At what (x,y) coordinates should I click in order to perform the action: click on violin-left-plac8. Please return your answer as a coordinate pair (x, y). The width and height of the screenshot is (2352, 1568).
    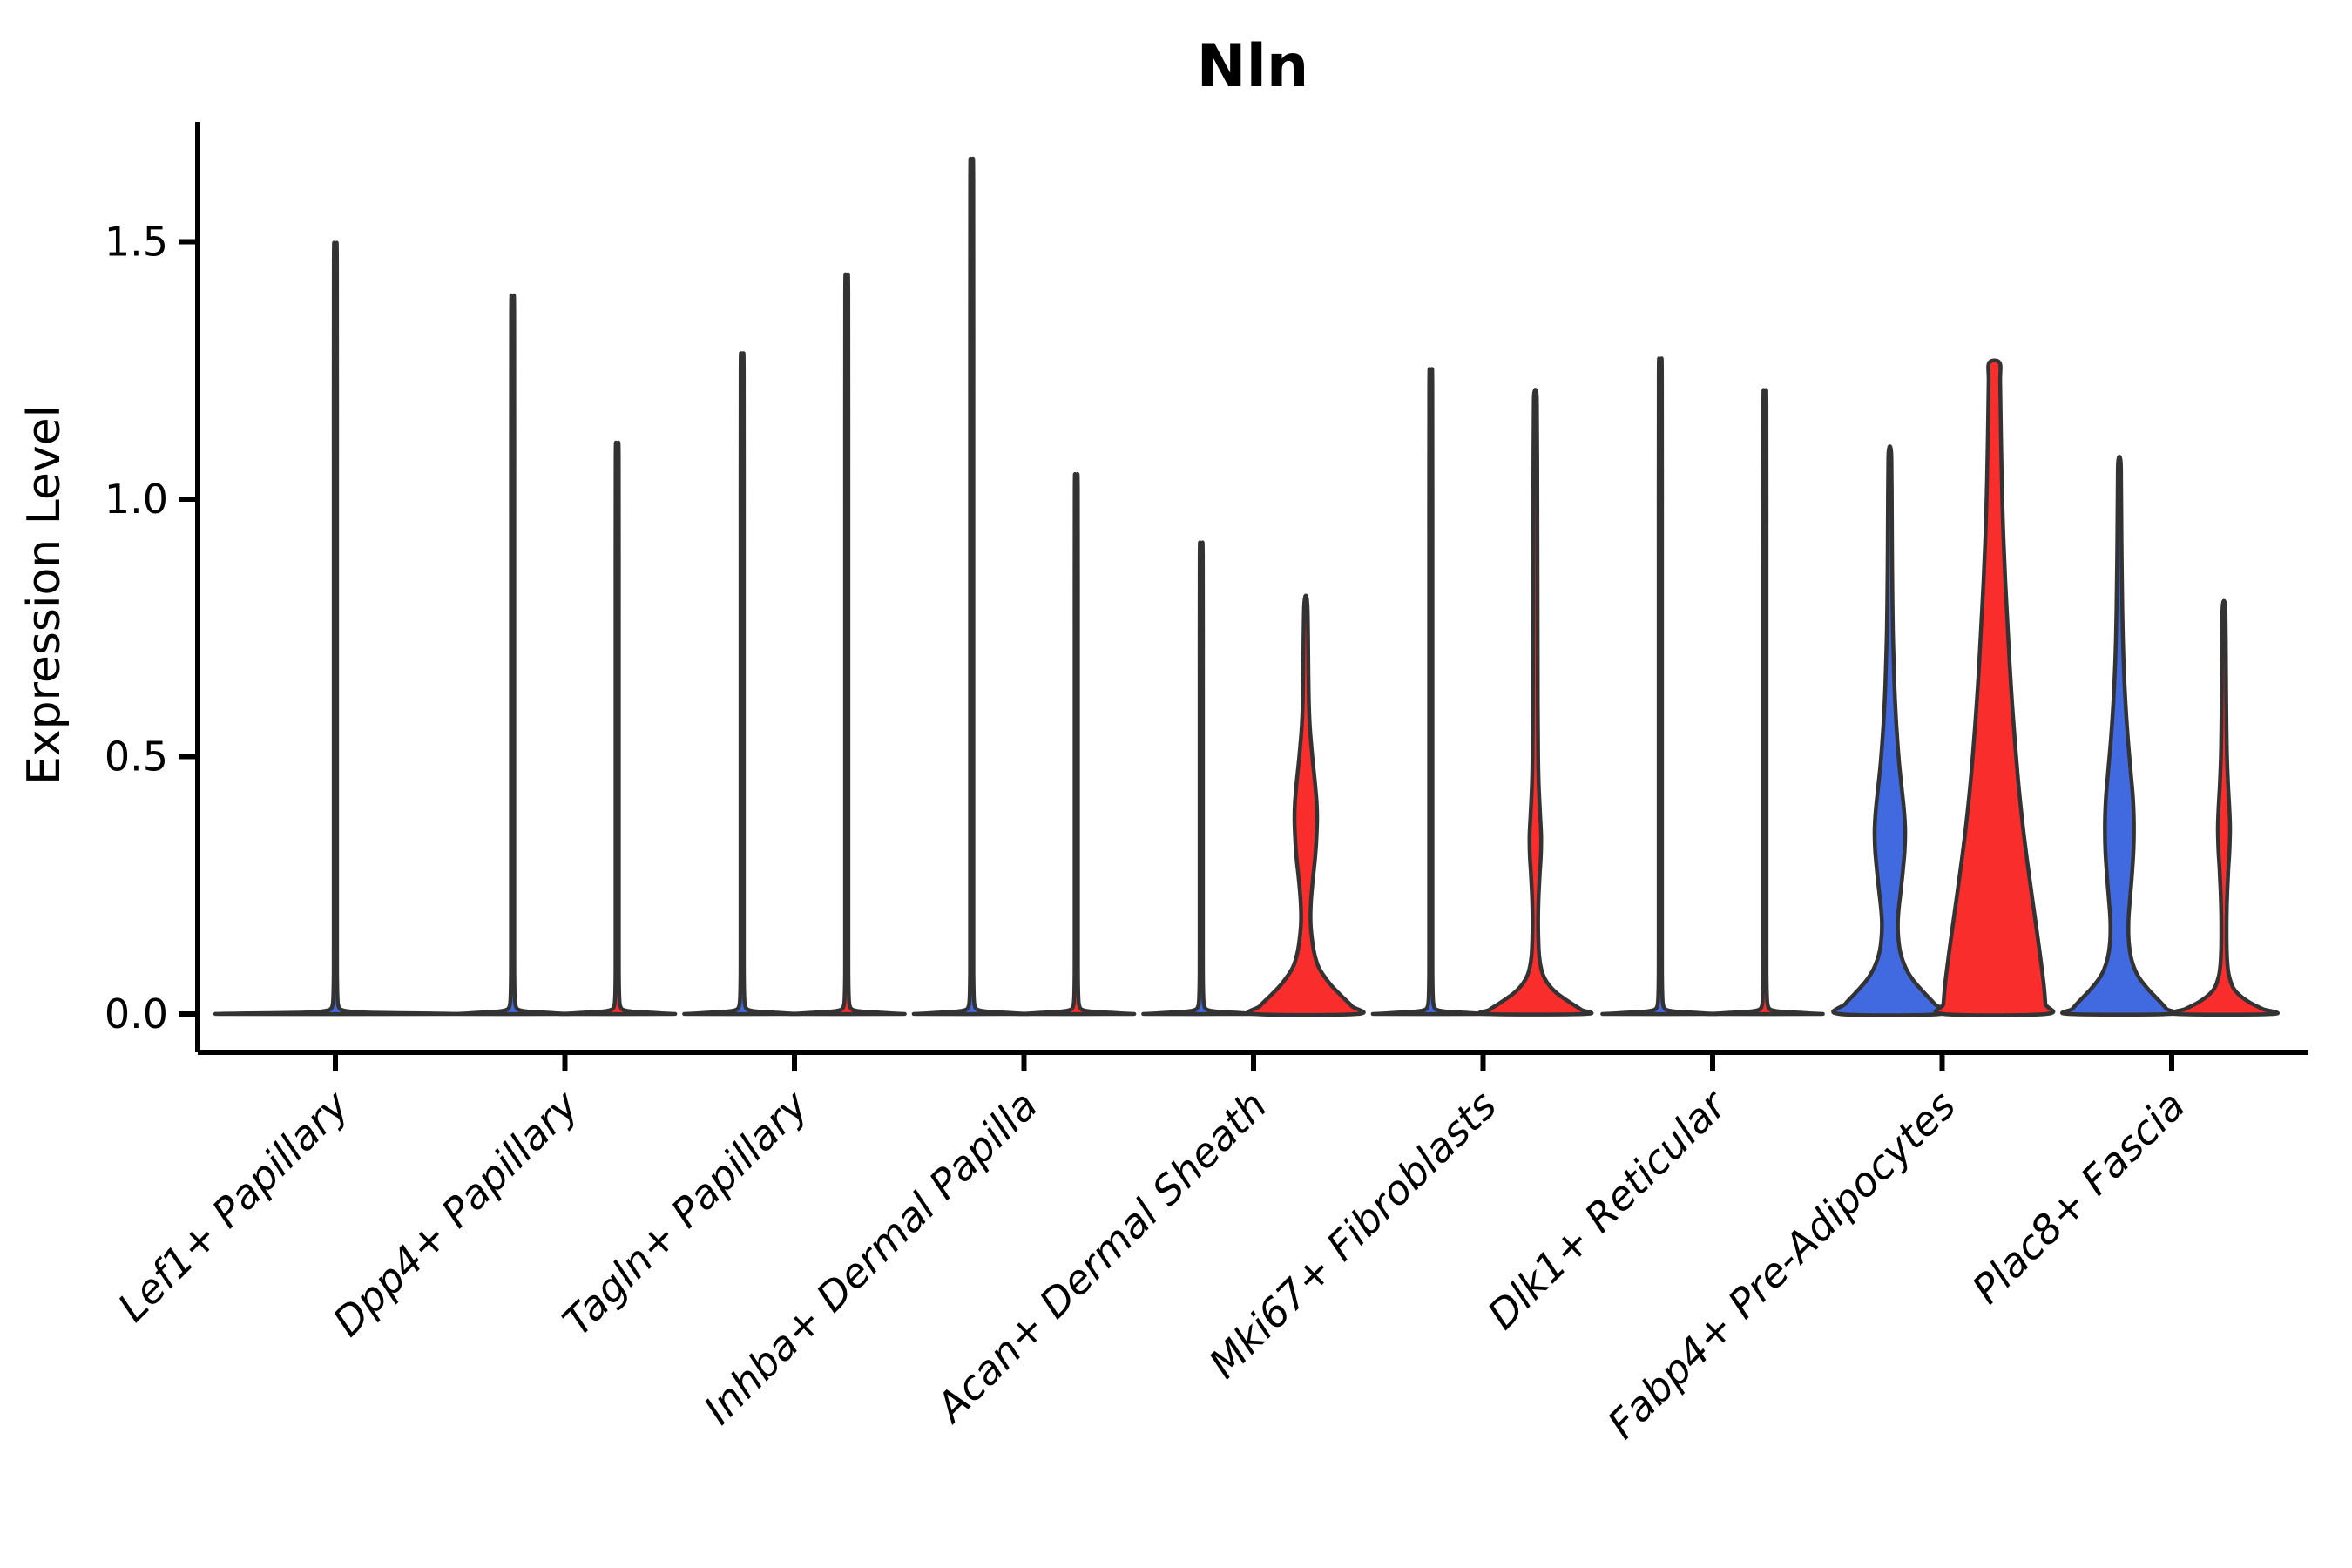
    Looking at the image, I should click on (2119, 736).